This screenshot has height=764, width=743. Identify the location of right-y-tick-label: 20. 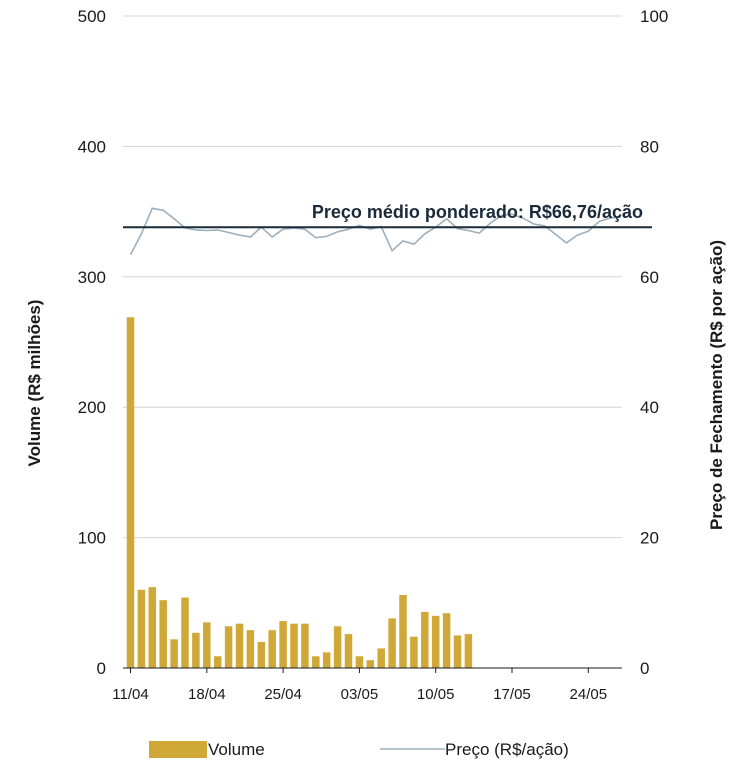
(649, 538).